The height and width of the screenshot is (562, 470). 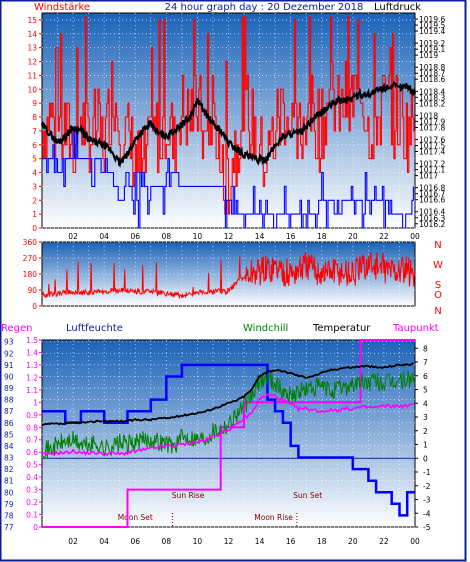 What do you see at coordinates (425, 376) in the screenshot?
I see `temperatur-tick-label: 6` at bounding box center [425, 376].